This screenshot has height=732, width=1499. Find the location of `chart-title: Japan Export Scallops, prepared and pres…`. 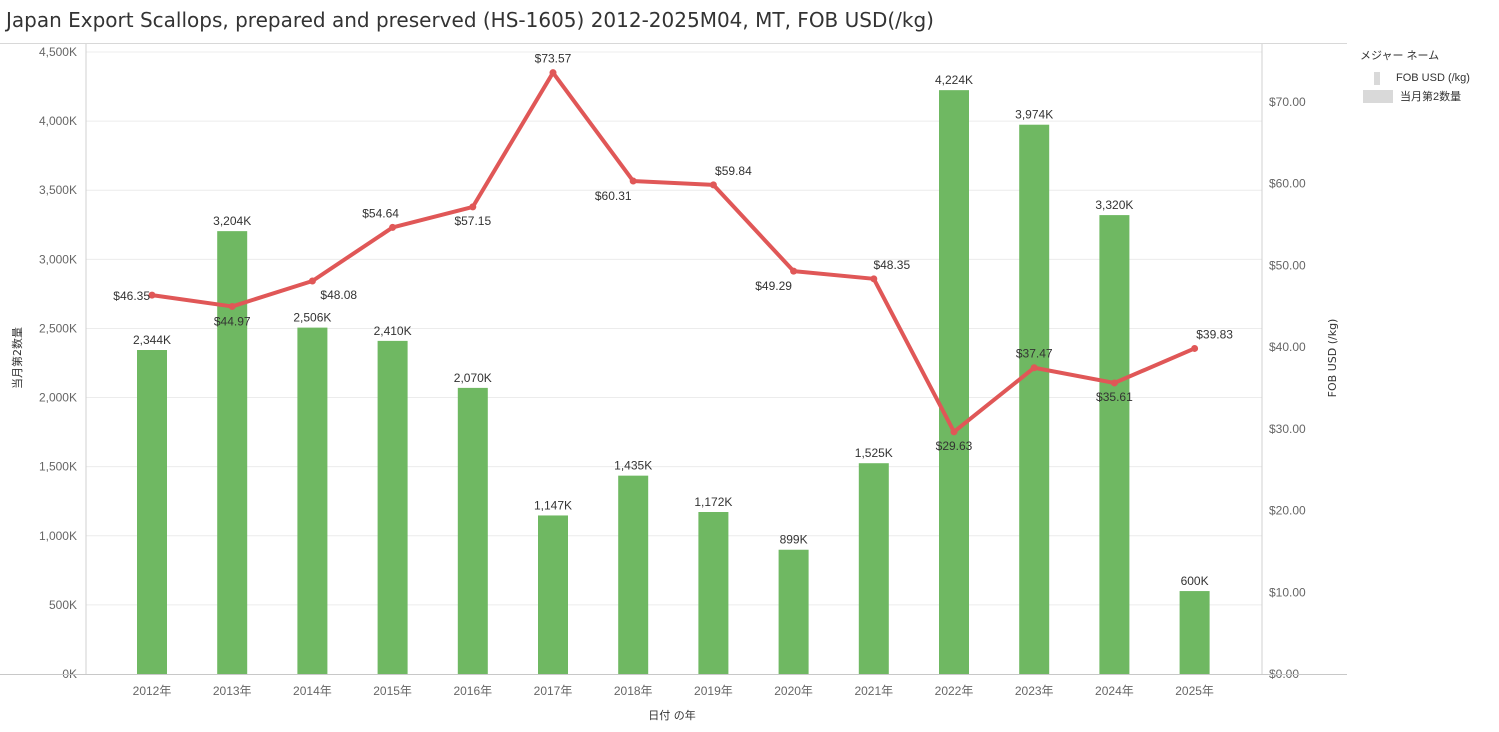

chart-title: Japan Export Scallops, prepared and pres… is located at coordinates (470, 20).